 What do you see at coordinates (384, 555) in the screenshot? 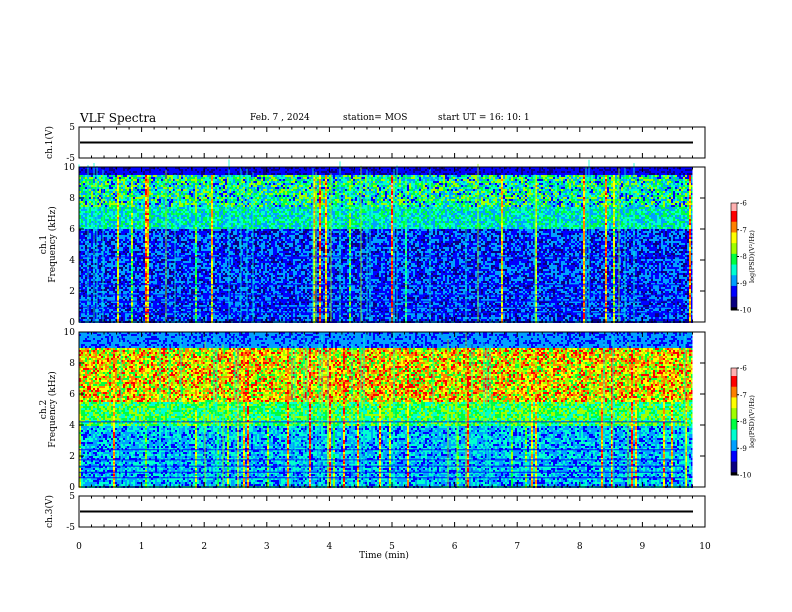
I see `x-axis-label: Time (min)` at bounding box center [384, 555].